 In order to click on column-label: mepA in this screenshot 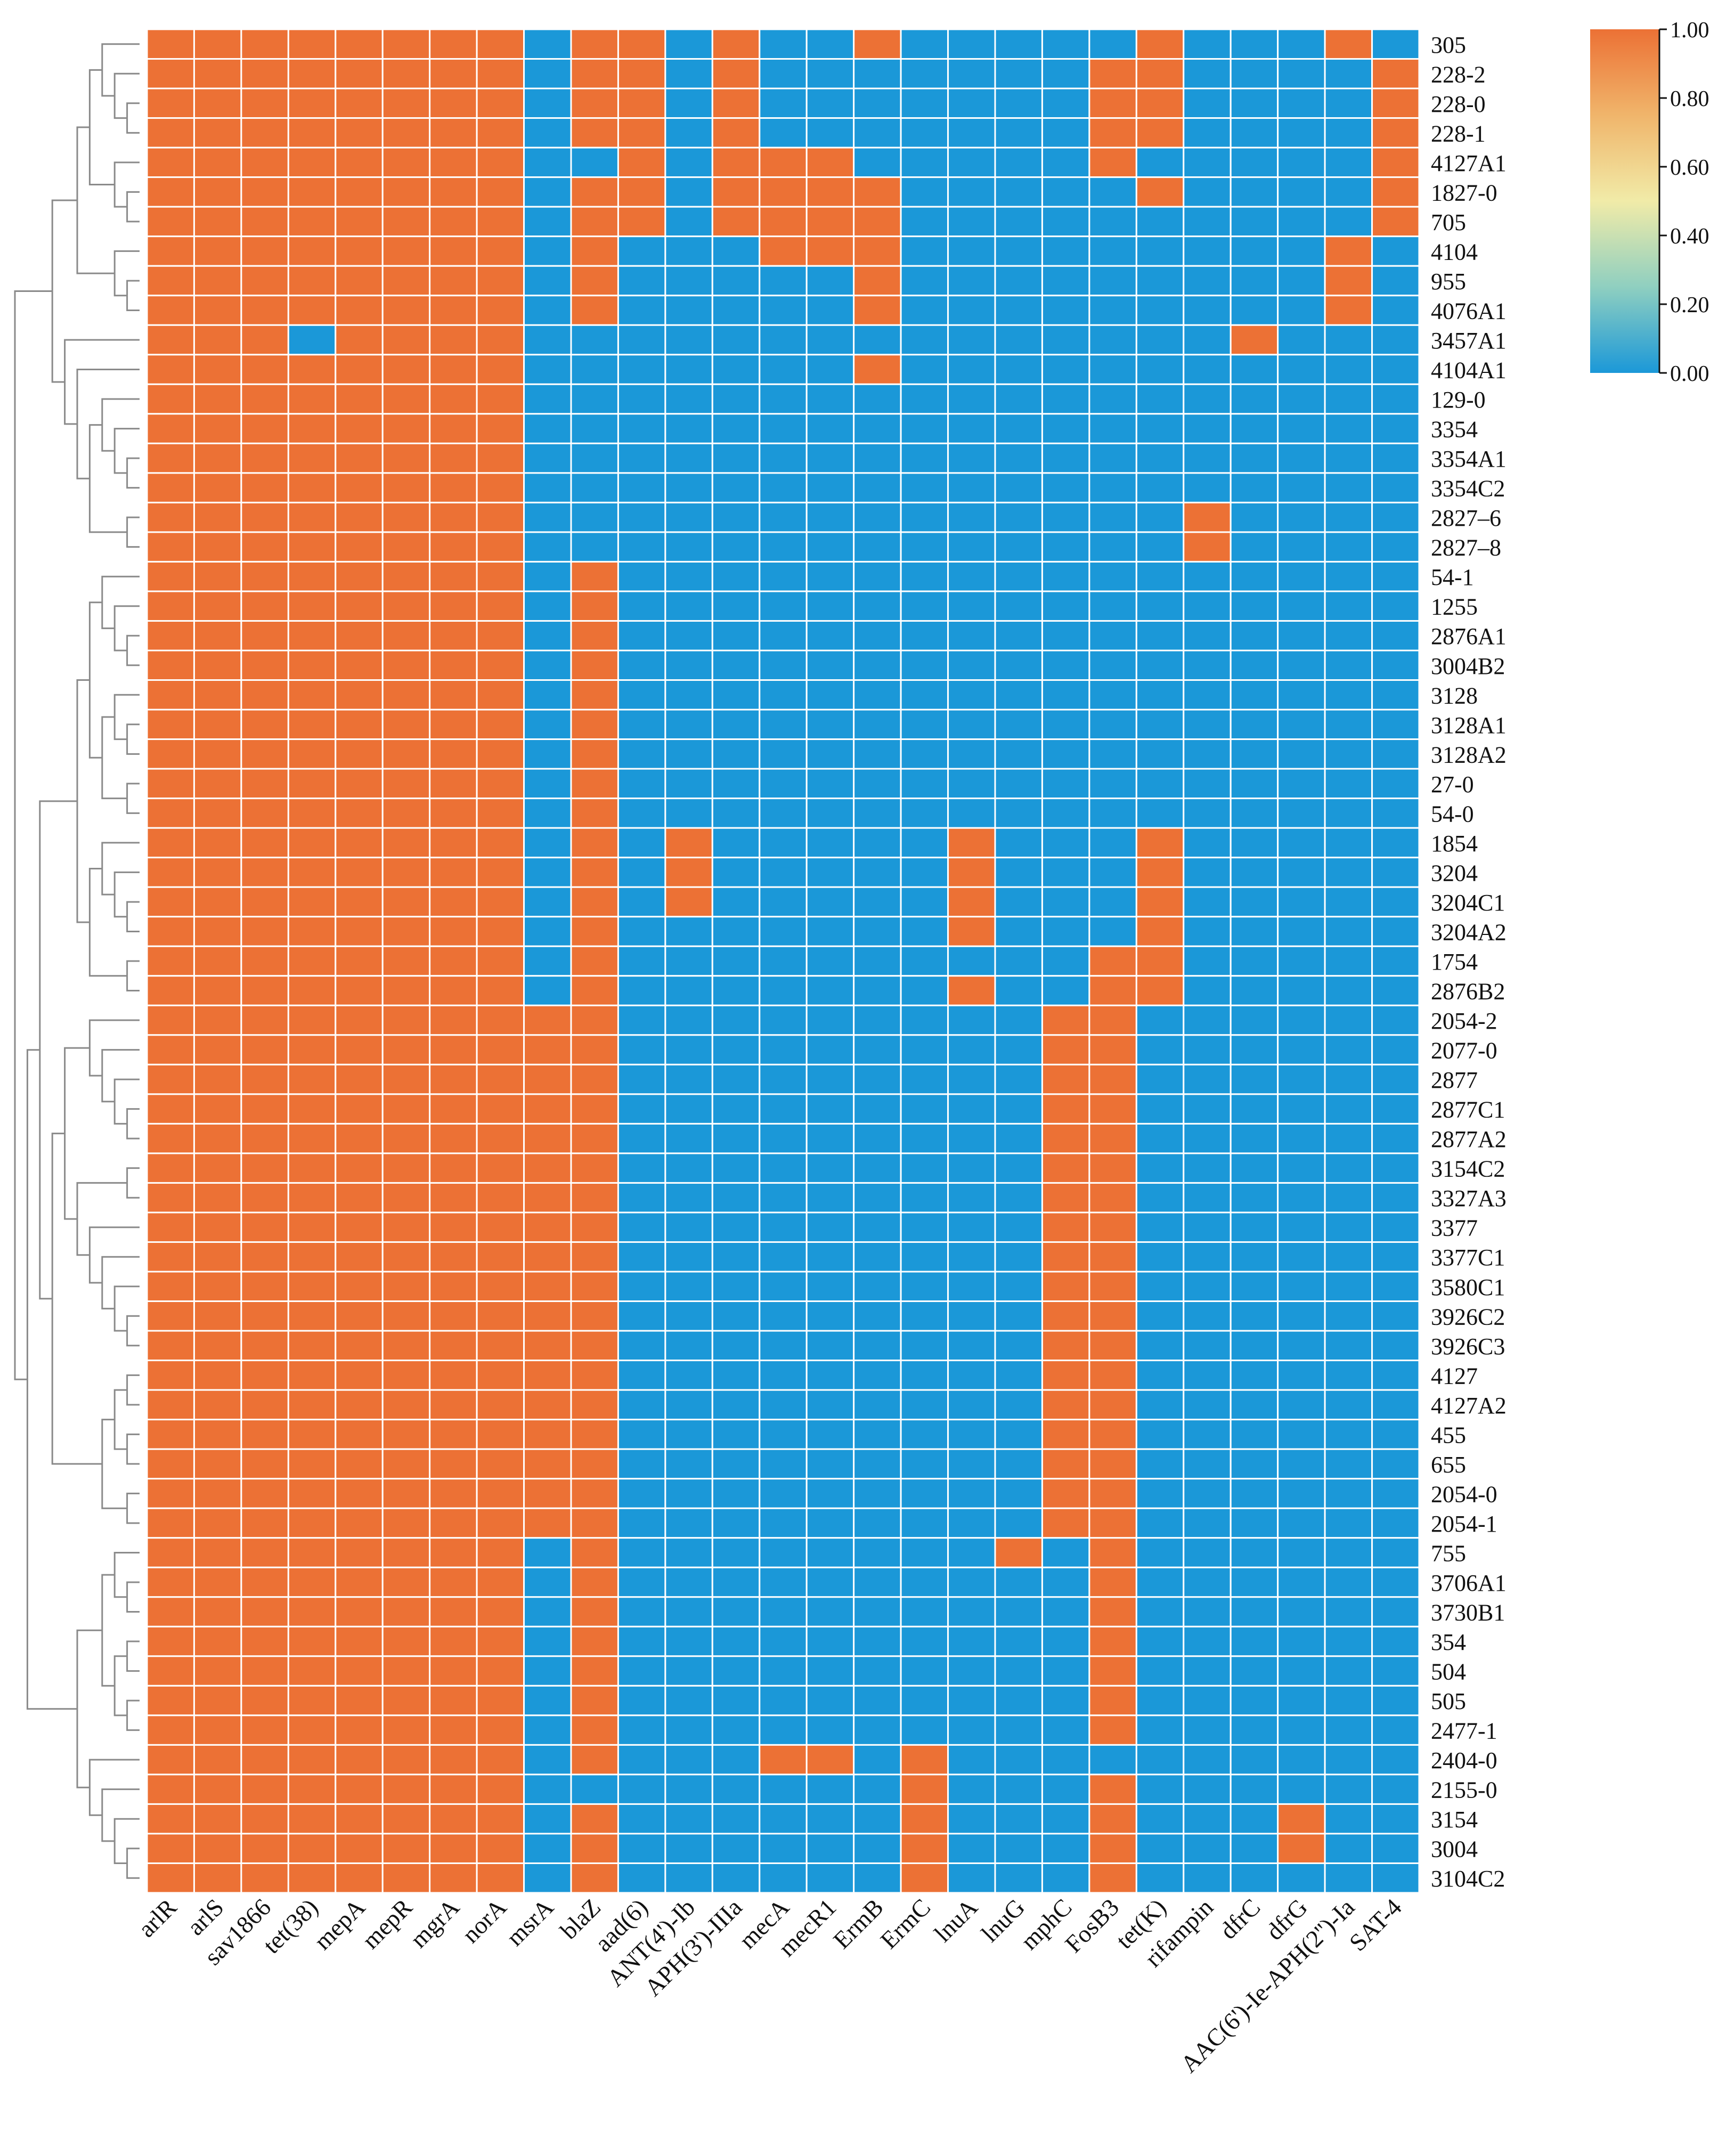, I will do `click(340, 1924)`.